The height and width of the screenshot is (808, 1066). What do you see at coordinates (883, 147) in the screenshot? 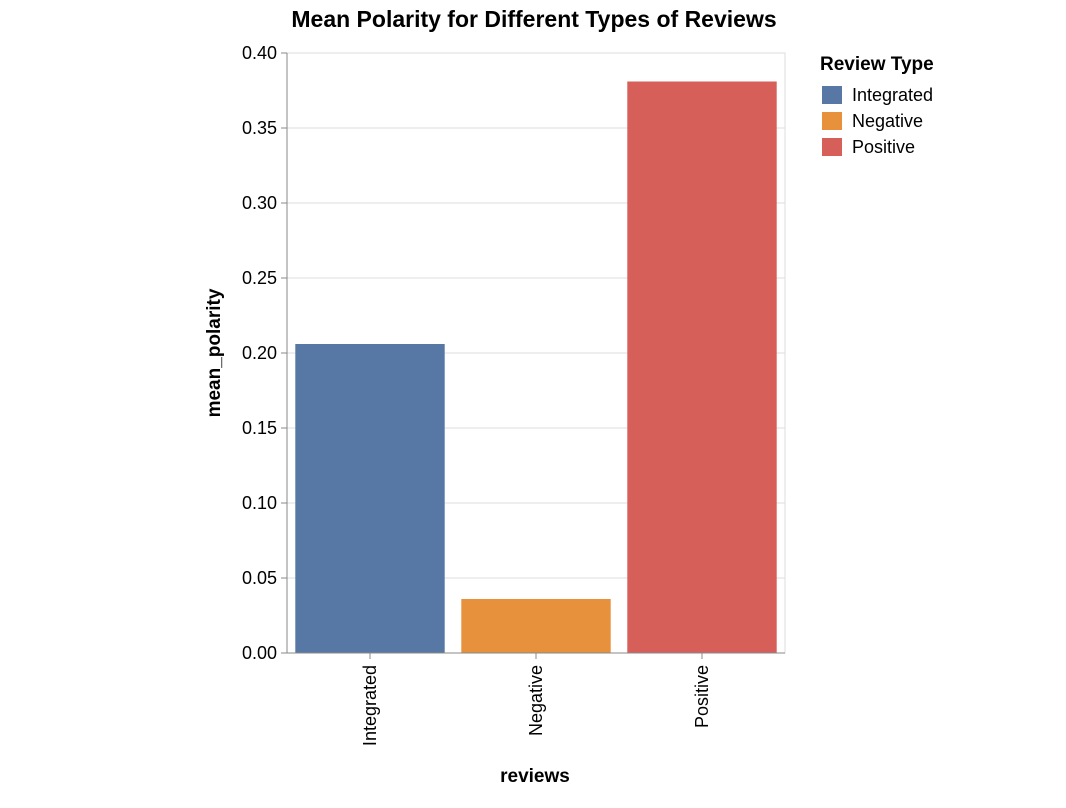
I see `legend-label: Positive` at bounding box center [883, 147].